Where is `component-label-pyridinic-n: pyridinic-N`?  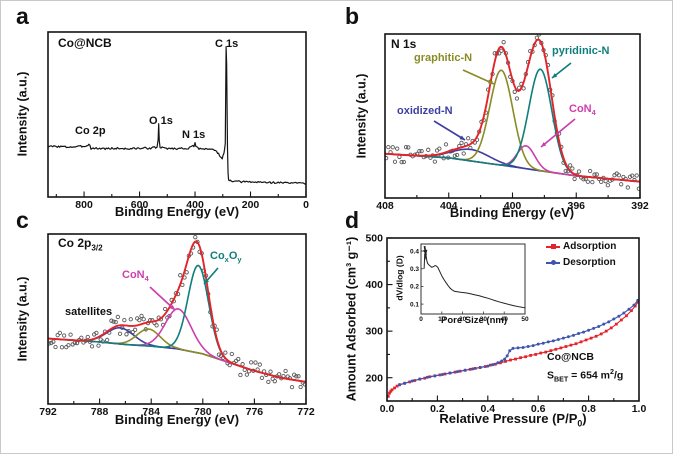 component-label-pyridinic-n: pyridinic-N is located at coordinates (581, 51).